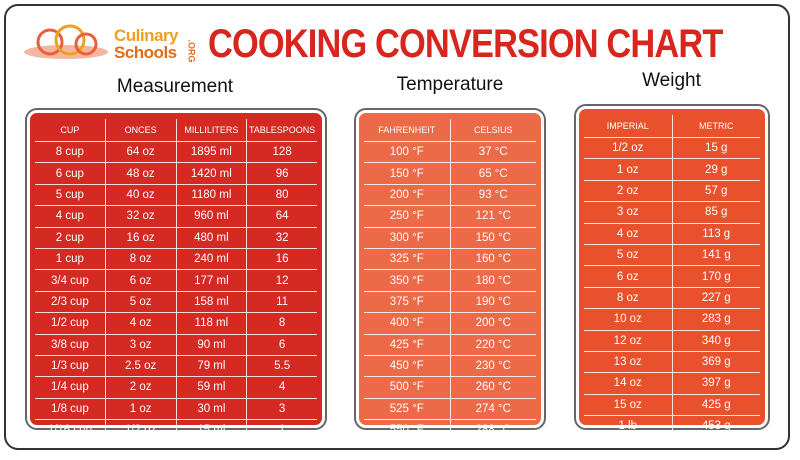 This screenshot has height=460, width=800. Describe the element at coordinates (628, 362) in the screenshot. I see `table-cell: 13 oz` at that location.